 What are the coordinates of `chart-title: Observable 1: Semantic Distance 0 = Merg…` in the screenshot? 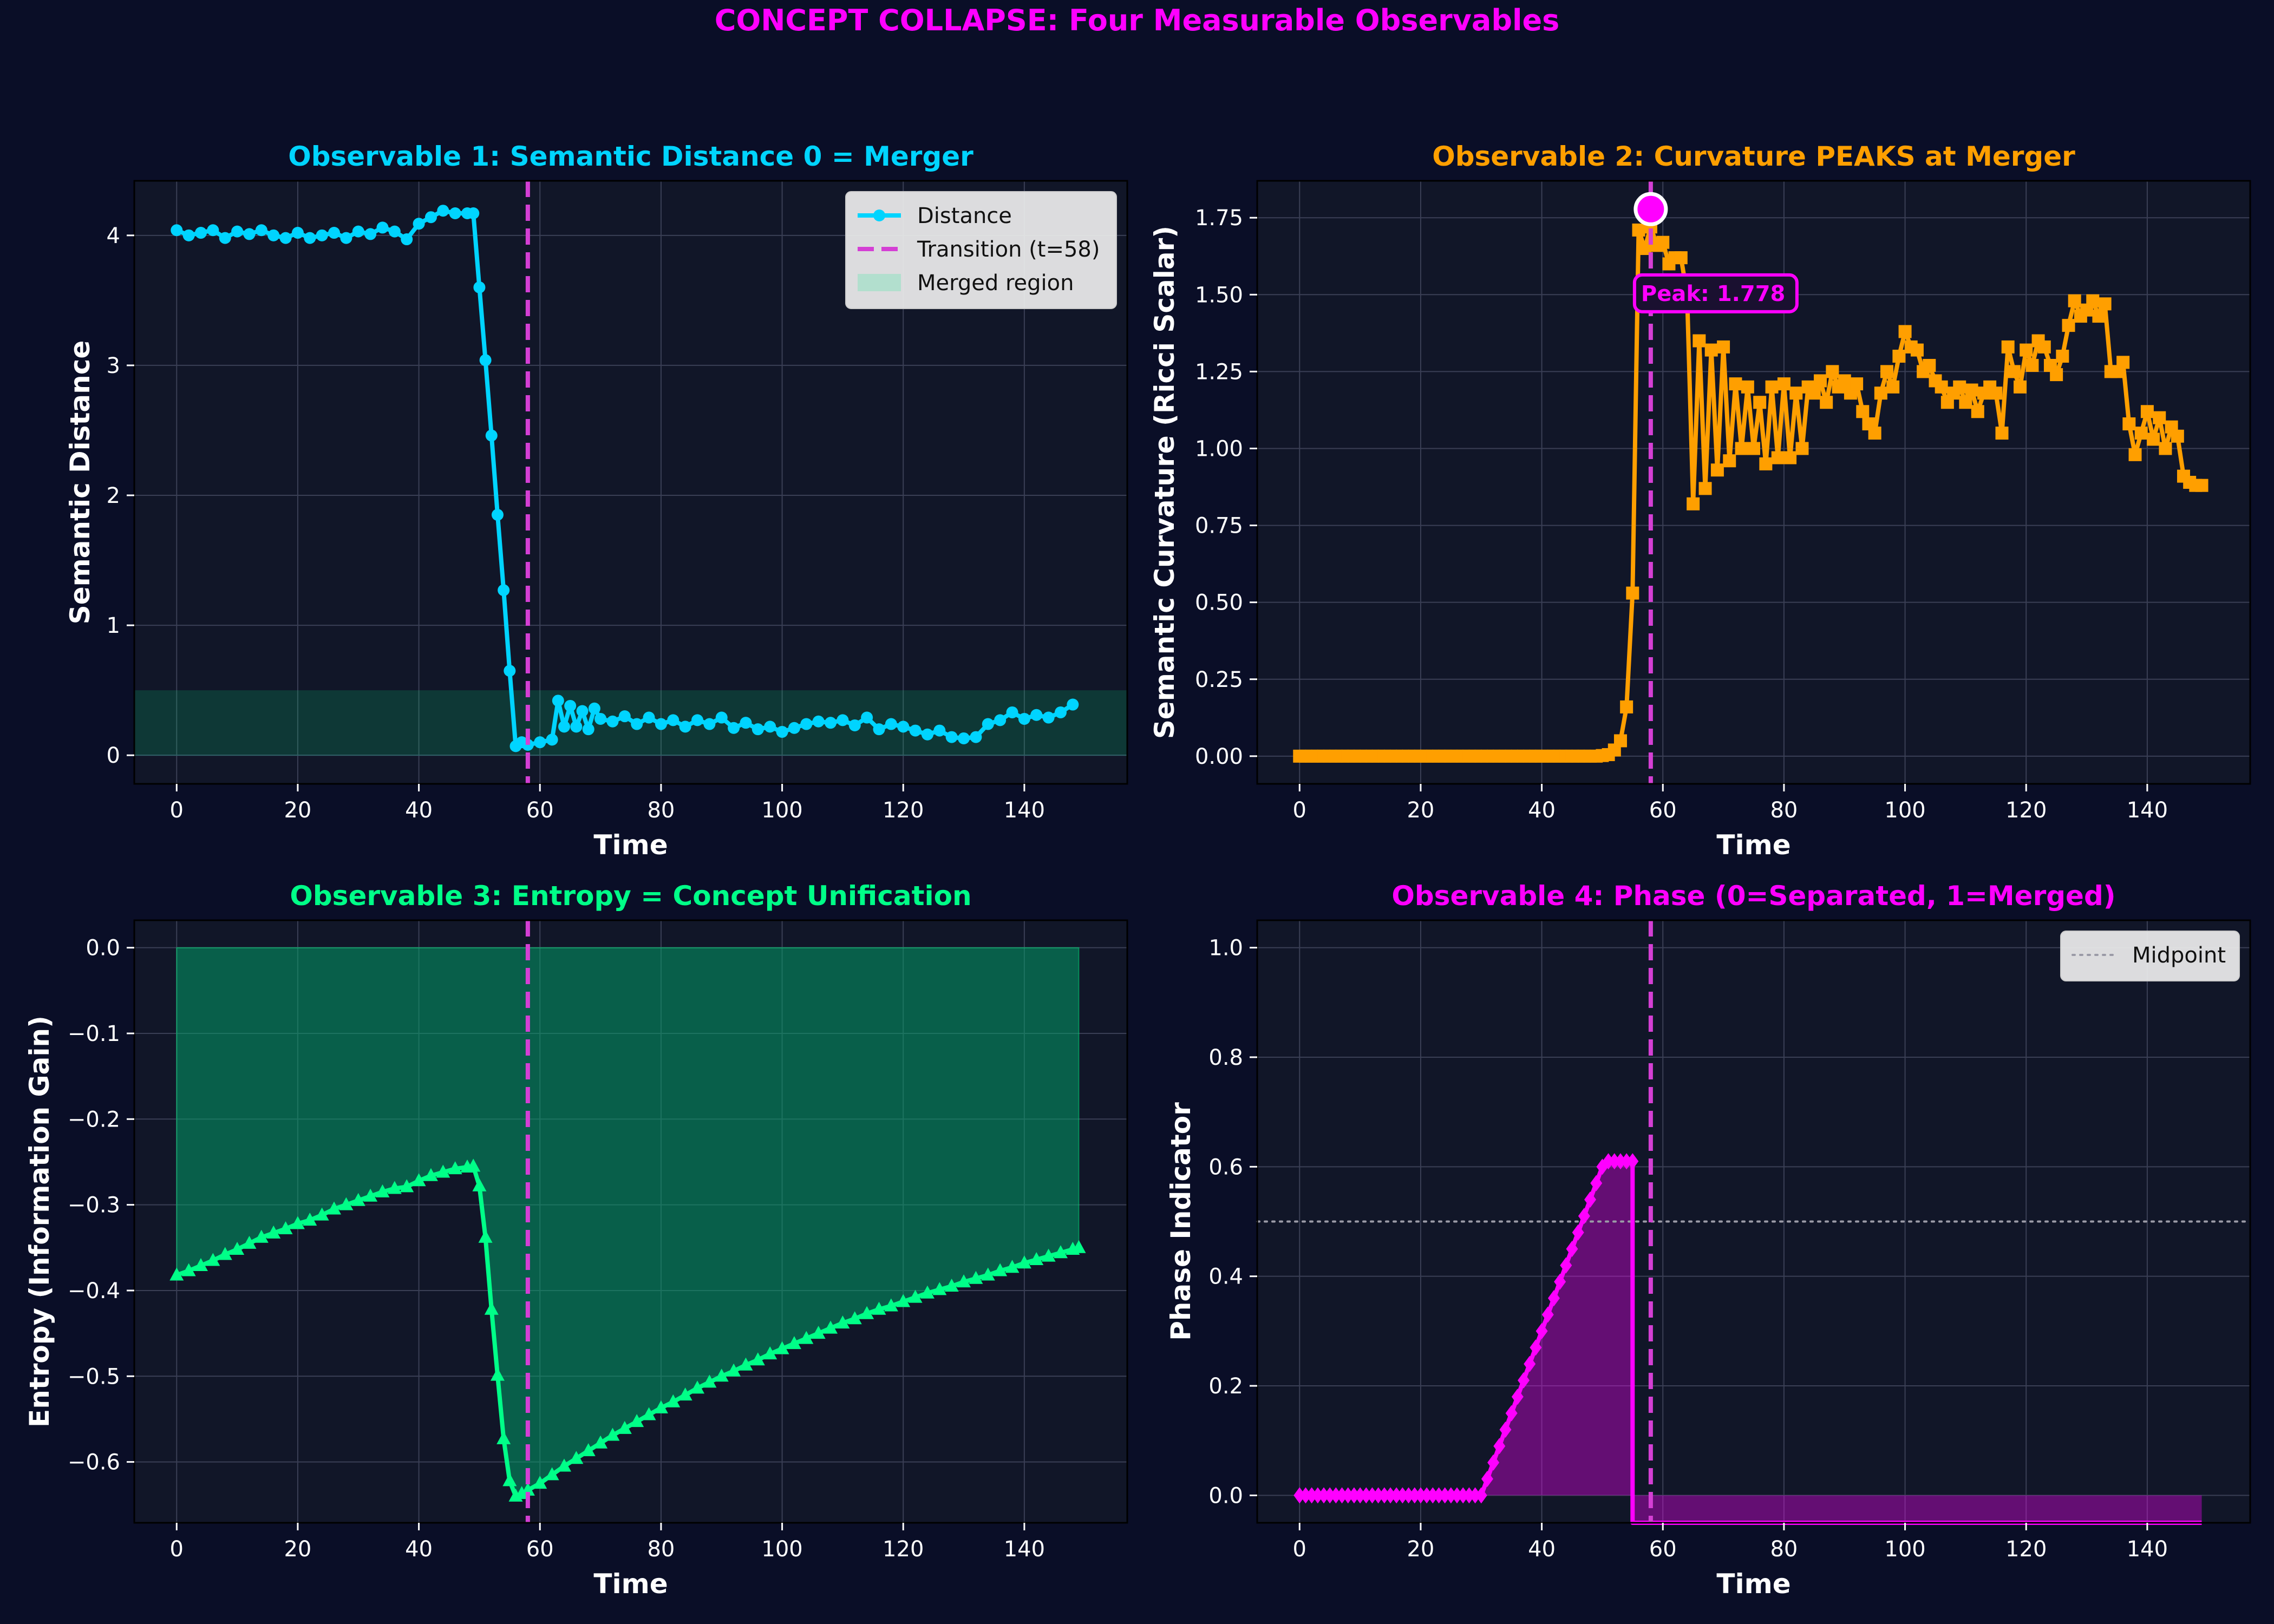 It's located at (630, 156).